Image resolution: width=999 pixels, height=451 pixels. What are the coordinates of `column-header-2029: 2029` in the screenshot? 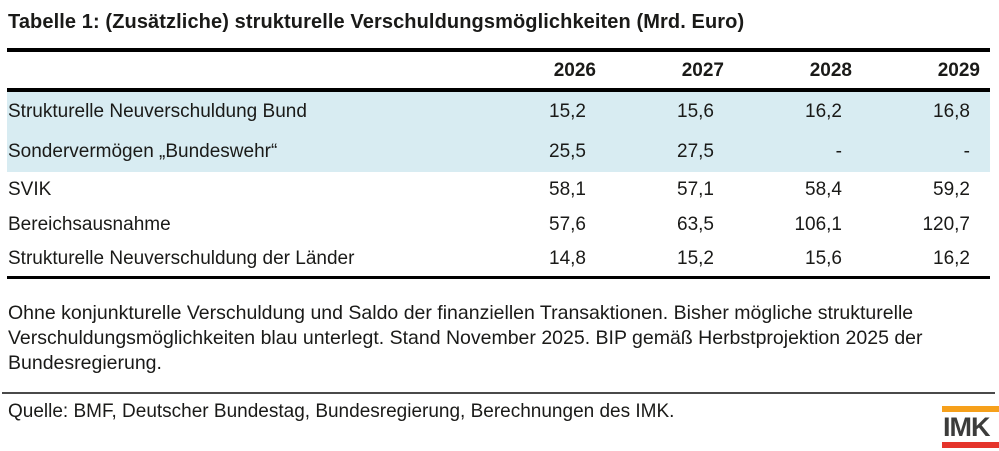 It's located at (958, 70).